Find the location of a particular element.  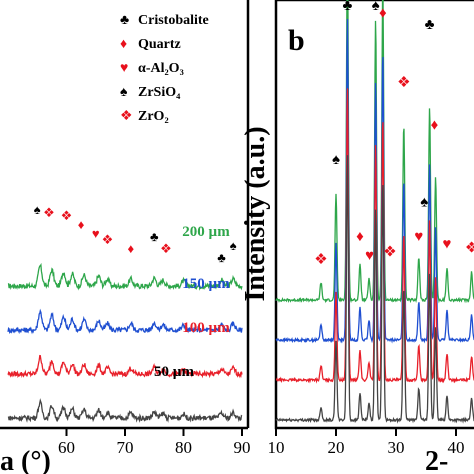

a-phase-marker-5: ❖ is located at coordinates (108, 239).